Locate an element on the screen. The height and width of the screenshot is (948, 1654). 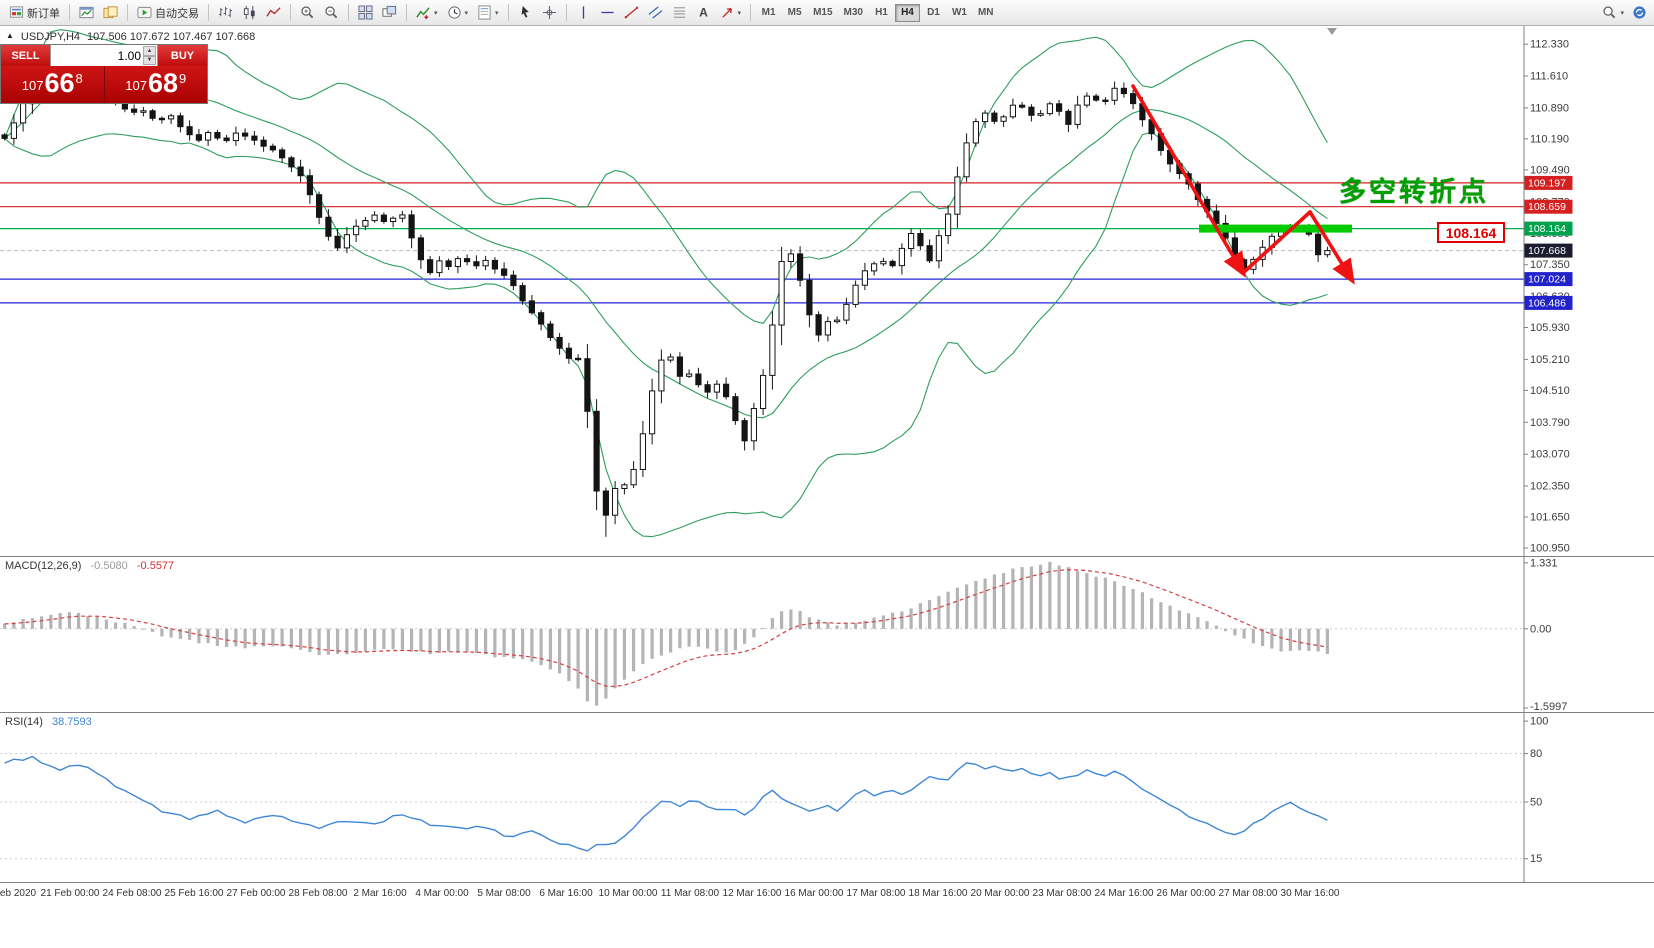
chart-shift-marker is located at coordinates (1332, 31).